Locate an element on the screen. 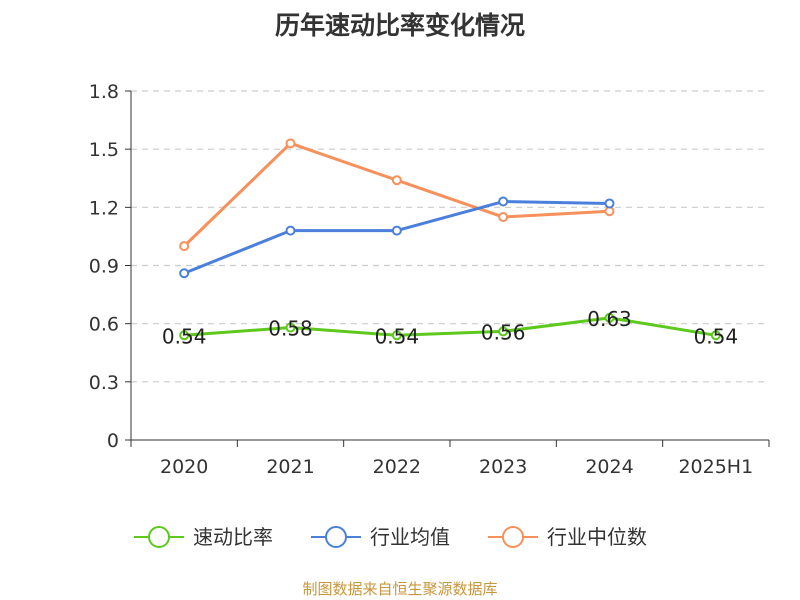 The height and width of the screenshot is (600, 800). x-tick-label: 2023 is located at coordinates (503, 467).